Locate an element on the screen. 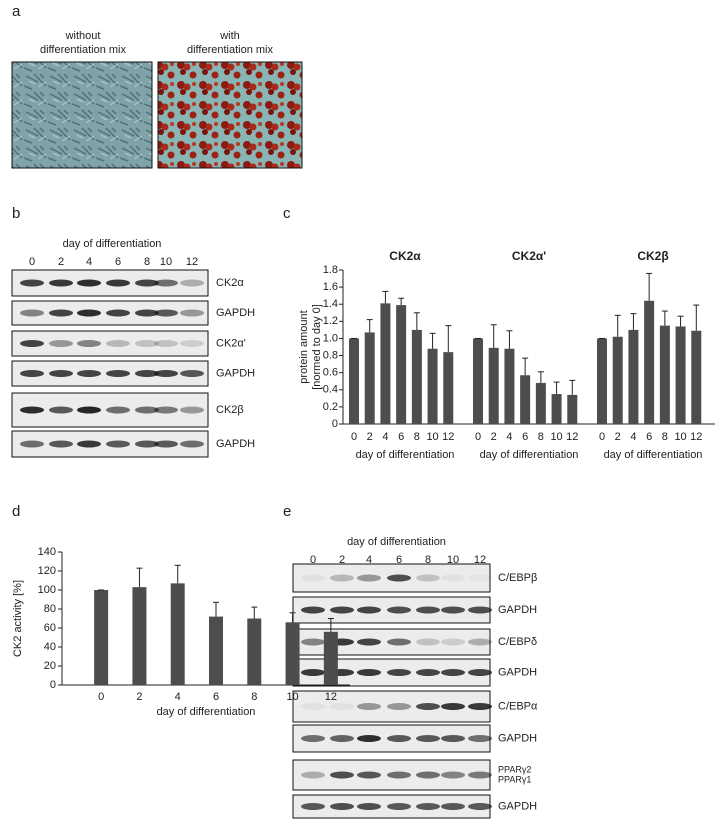 The height and width of the screenshot is (821, 722). blot-label: CK2β is located at coordinates (230, 410).